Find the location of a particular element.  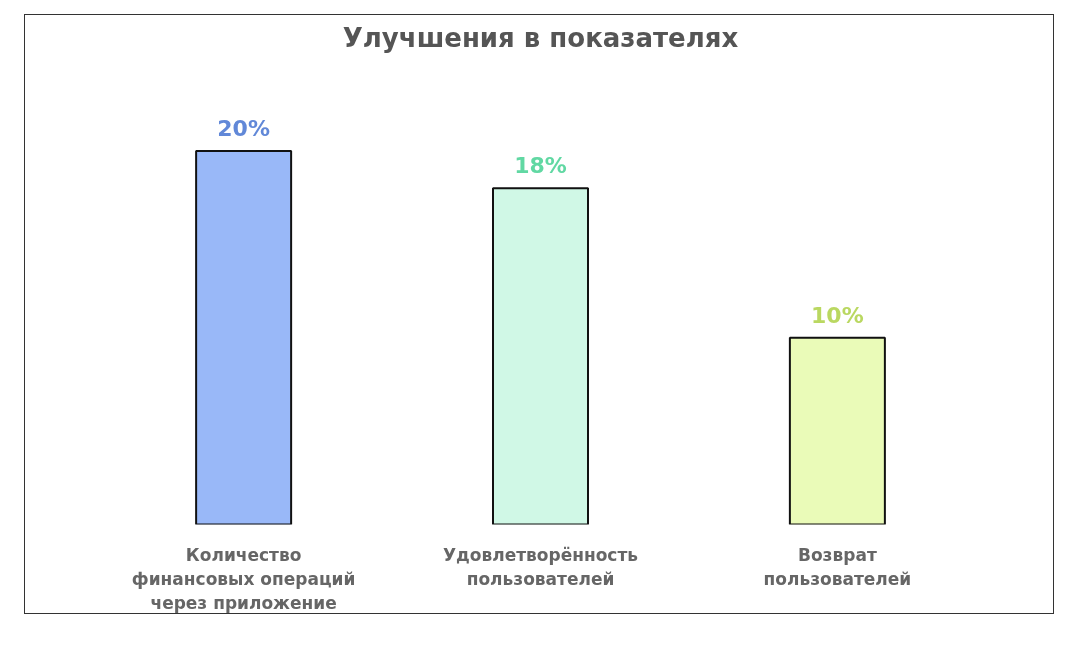

data-label: 10% is located at coordinates (837, 315).